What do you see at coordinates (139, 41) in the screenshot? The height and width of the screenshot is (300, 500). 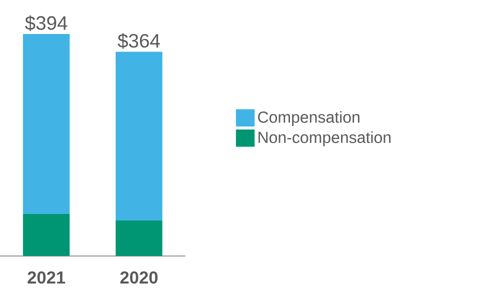 I see `annotation: $364` at bounding box center [139, 41].